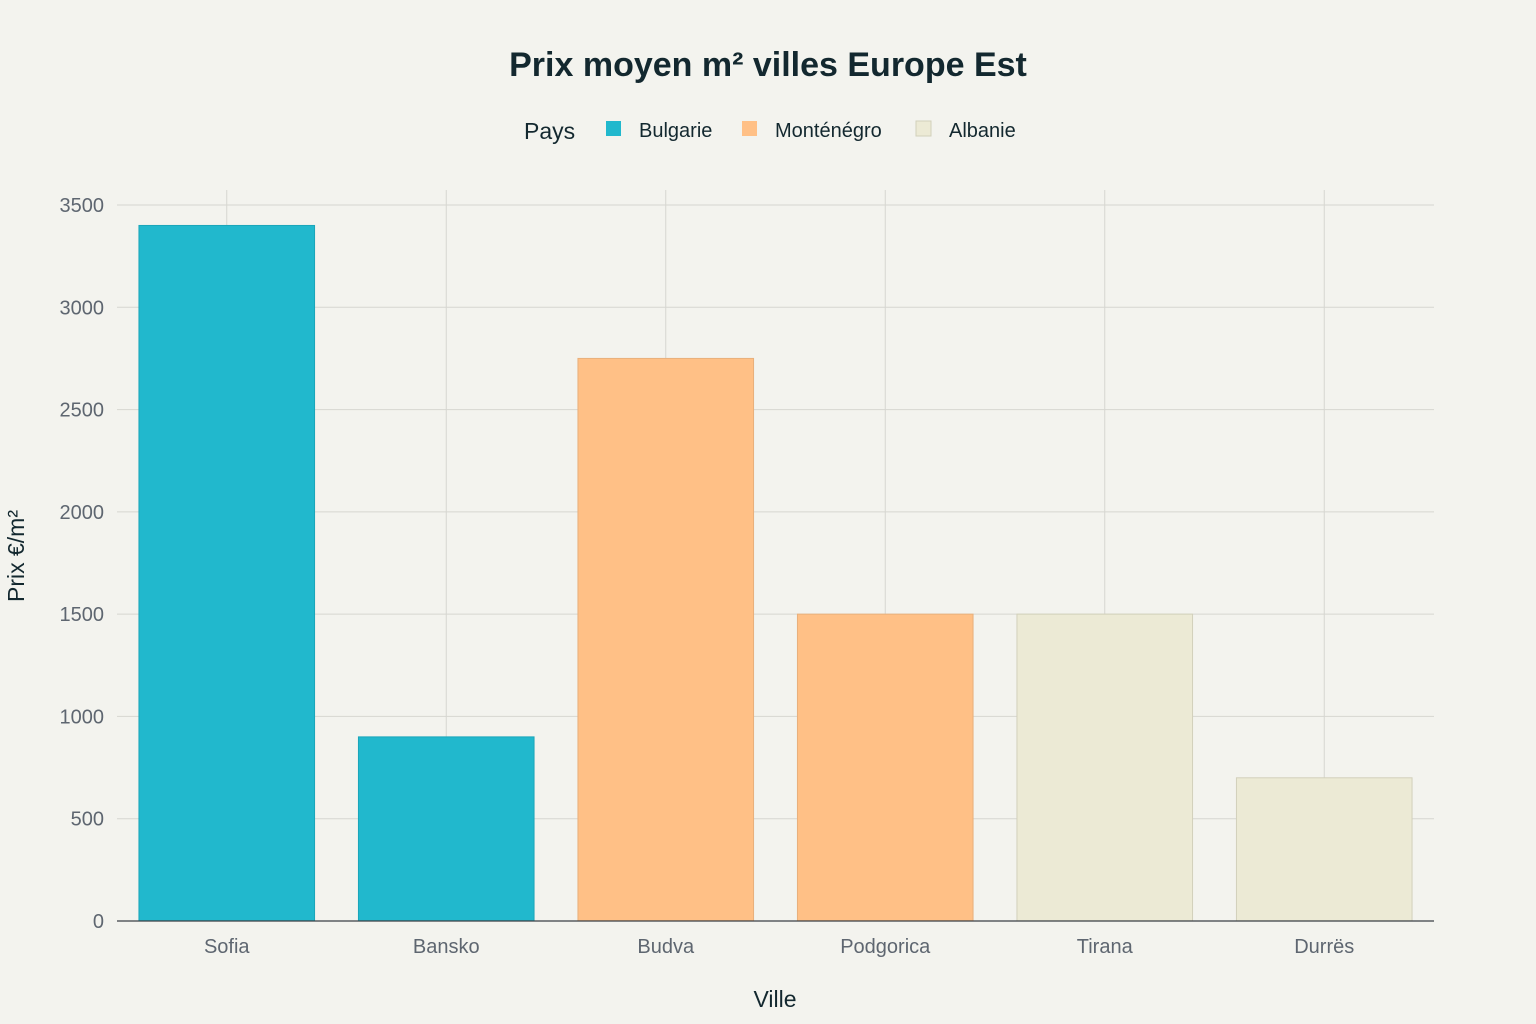 This screenshot has height=1024, width=1536. Describe the element at coordinates (227, 947) in the screenshot. I see `x-tick-label: Sofia` at that location.